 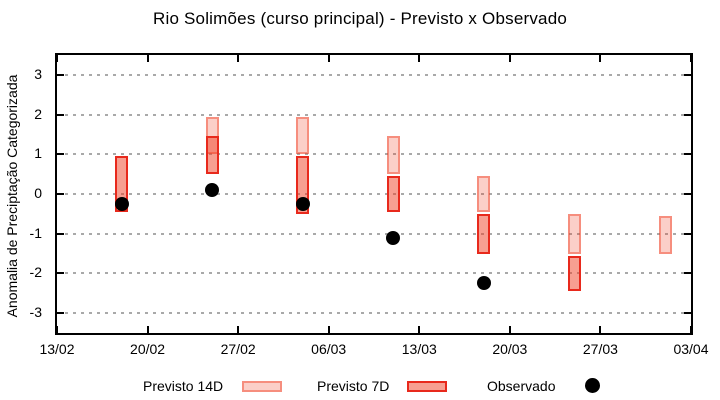 I want to click on legend-label-previsto-7d: Previsto 7D, so click(x=353, y=386).